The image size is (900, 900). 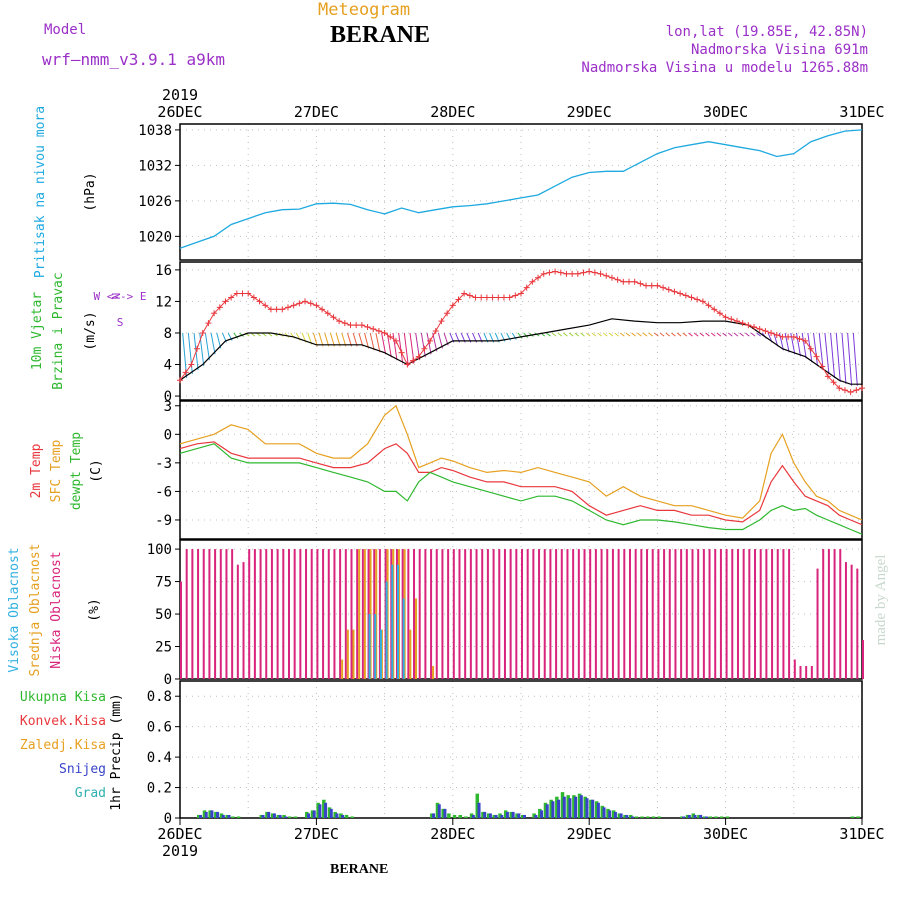 I want to click on panel-frame-pressure, so click(x=521, y=192).